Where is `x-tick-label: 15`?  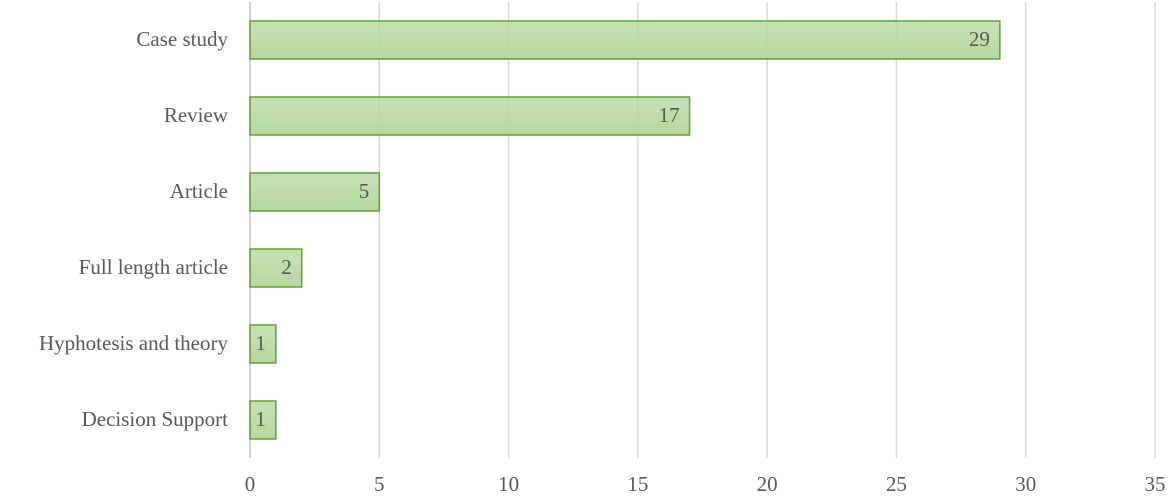 x-tick-label: 15 is located at coordinates (637, 484).